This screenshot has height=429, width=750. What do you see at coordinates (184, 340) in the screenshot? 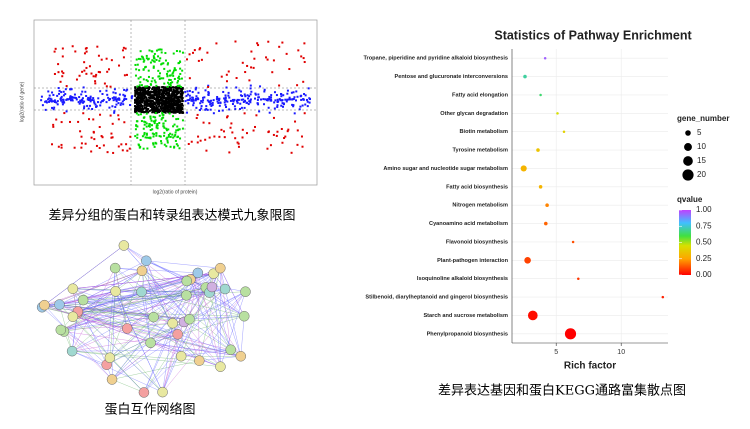
I see `network-edge` at bounding box center [184, 340].